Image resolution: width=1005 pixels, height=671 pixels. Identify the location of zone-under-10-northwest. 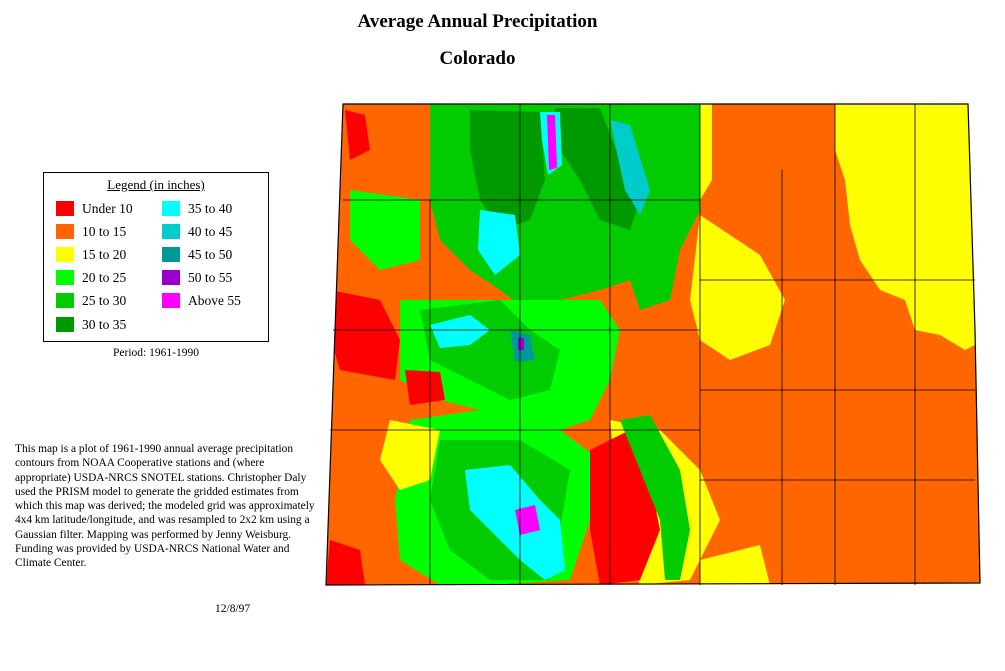
(357, 135).